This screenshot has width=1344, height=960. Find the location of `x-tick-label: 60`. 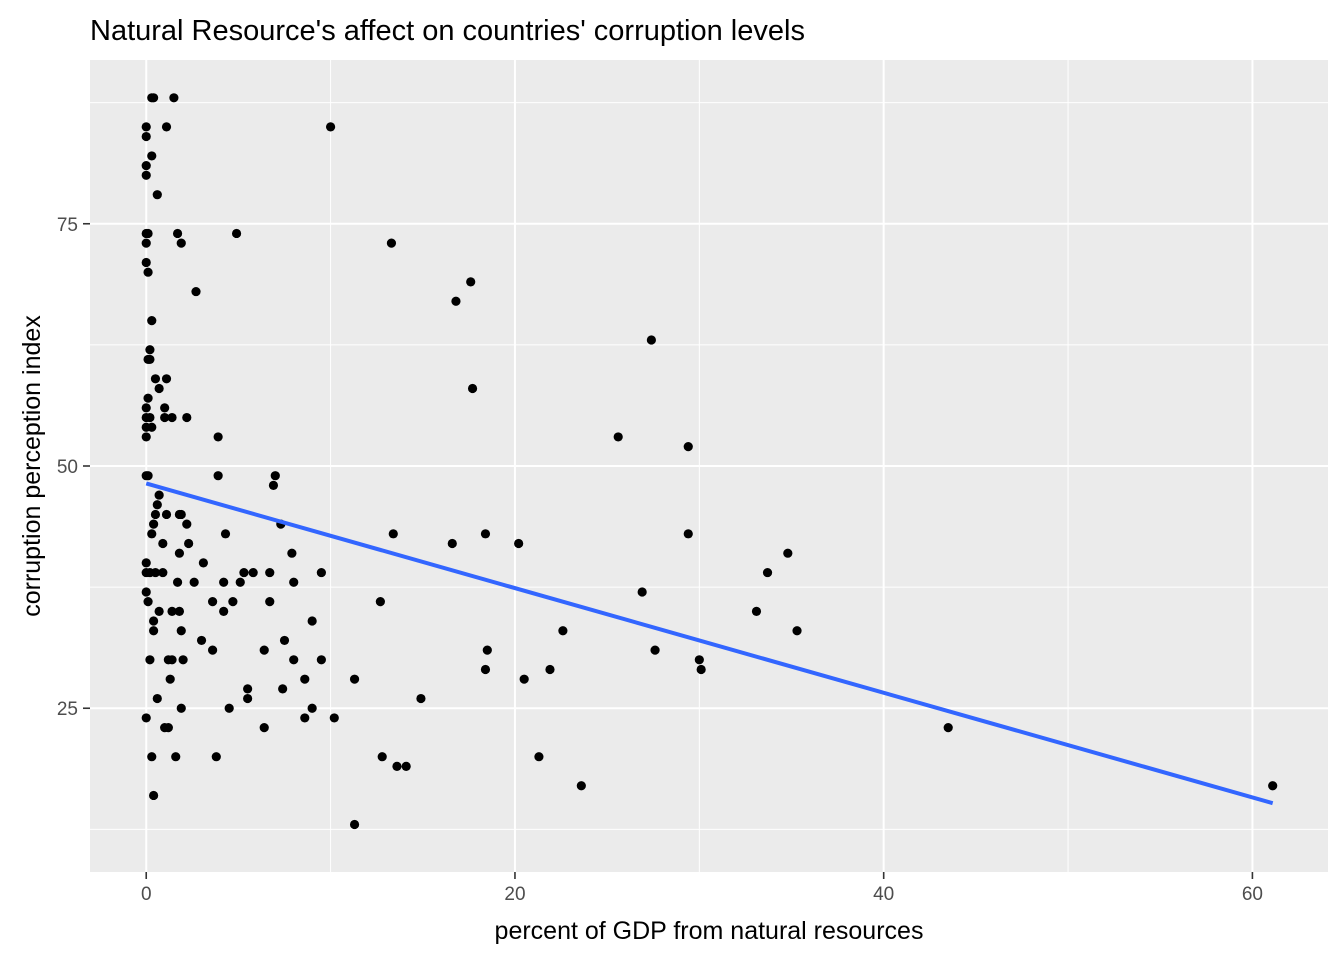

x-tick-label: 60 is located at coordinates (1252, 894).